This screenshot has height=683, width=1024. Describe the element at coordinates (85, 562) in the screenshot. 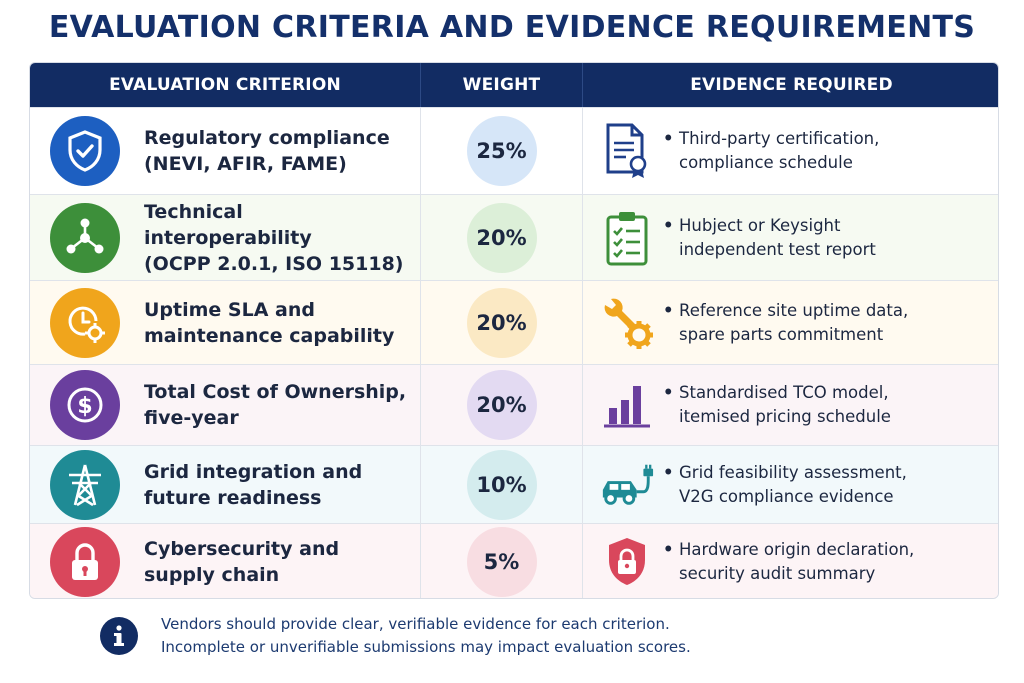

I see `padlock-icon` at that location.